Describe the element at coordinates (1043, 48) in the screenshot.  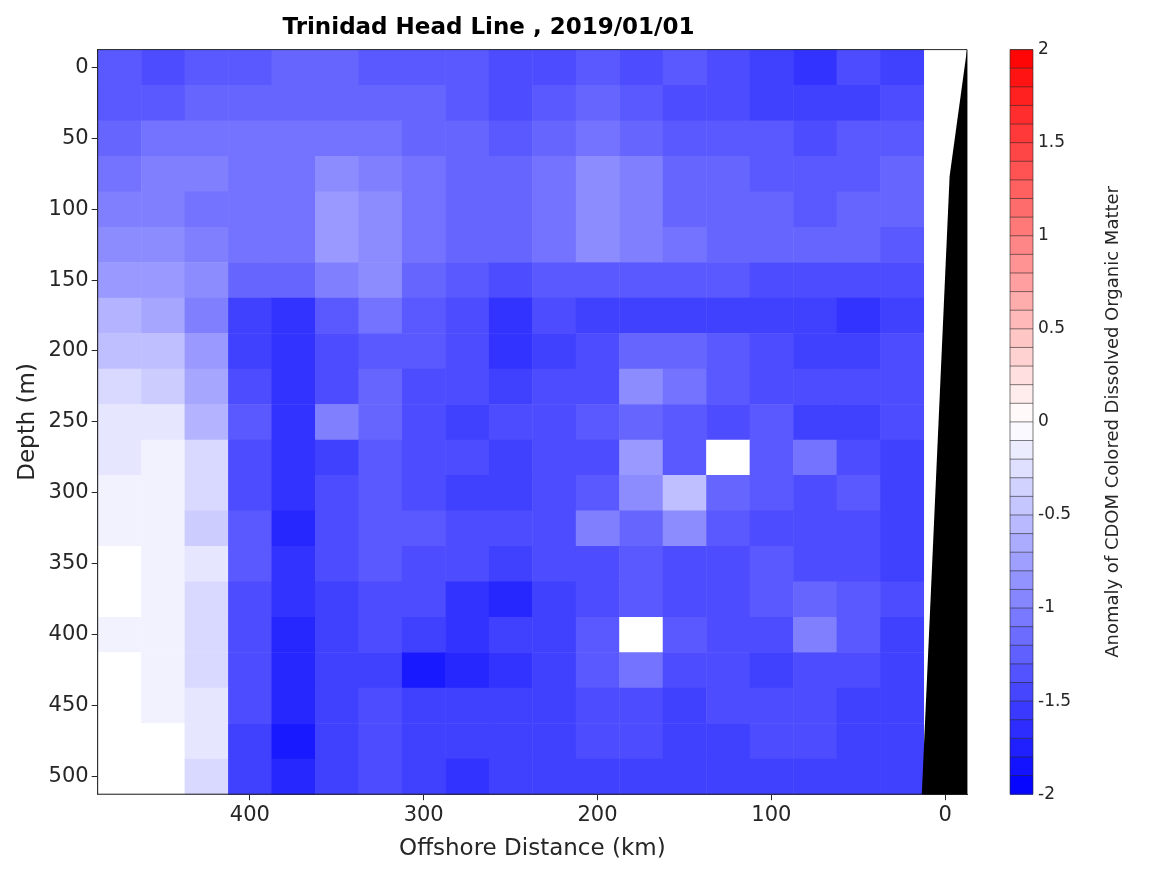
I see `color-bar-label: 2` at that location.